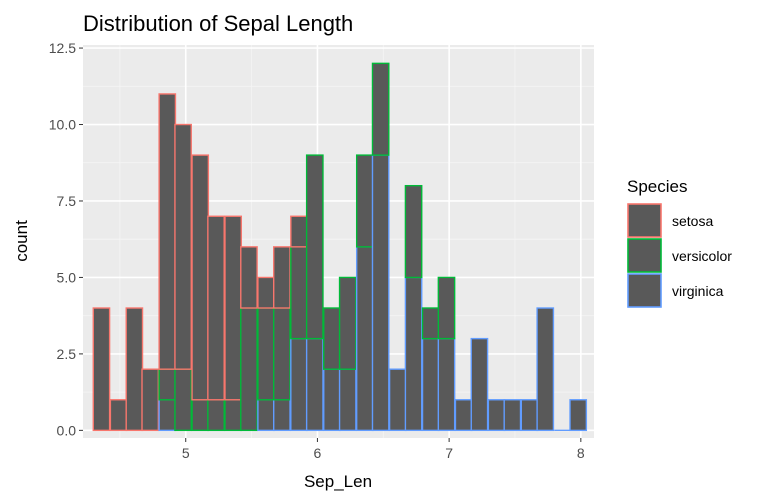 This screenshot has width=772, height=501. What do you see at coordinates (67, 201) in the screenshot?
I see `y-tick-label: 7.5` at bounding box center [67, 201].